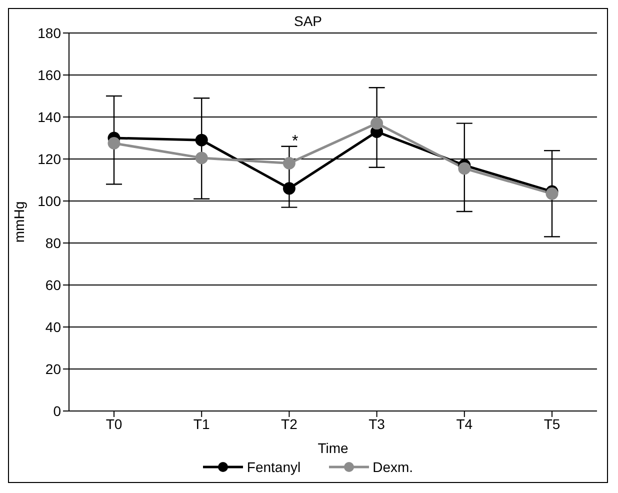 Image resolution: width=618 pixels, height=493 pixels. What do you see at coordinates (53, 242) in the screenshot?
I see `y-tick-label: 80` at bounding box center [53, 242].